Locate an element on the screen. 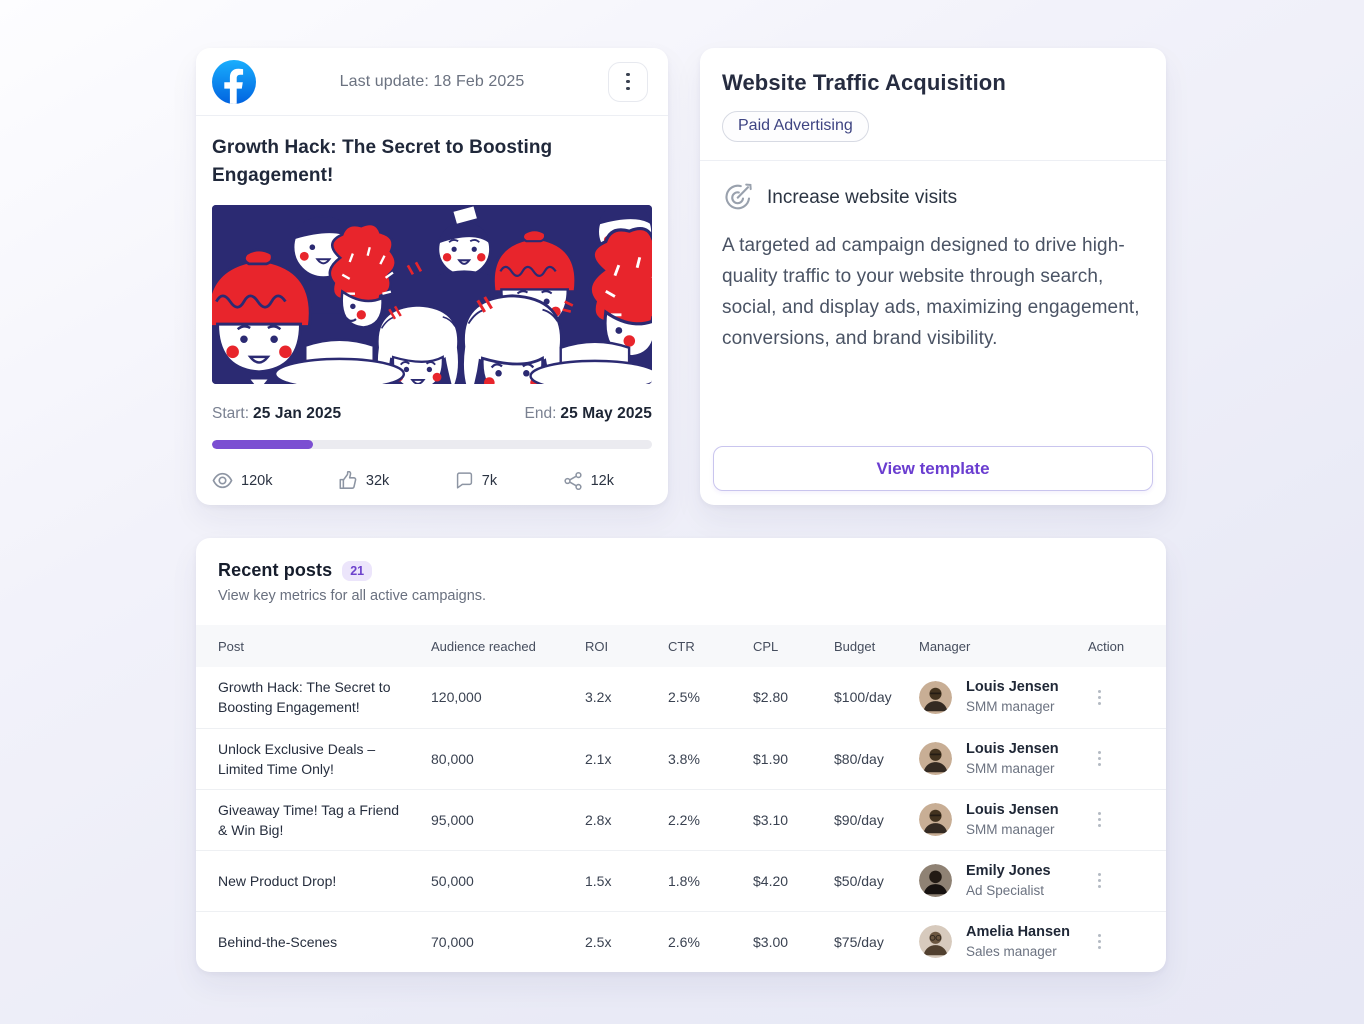  cpl-cell: $4.20 is located at coordinates (771, 880).